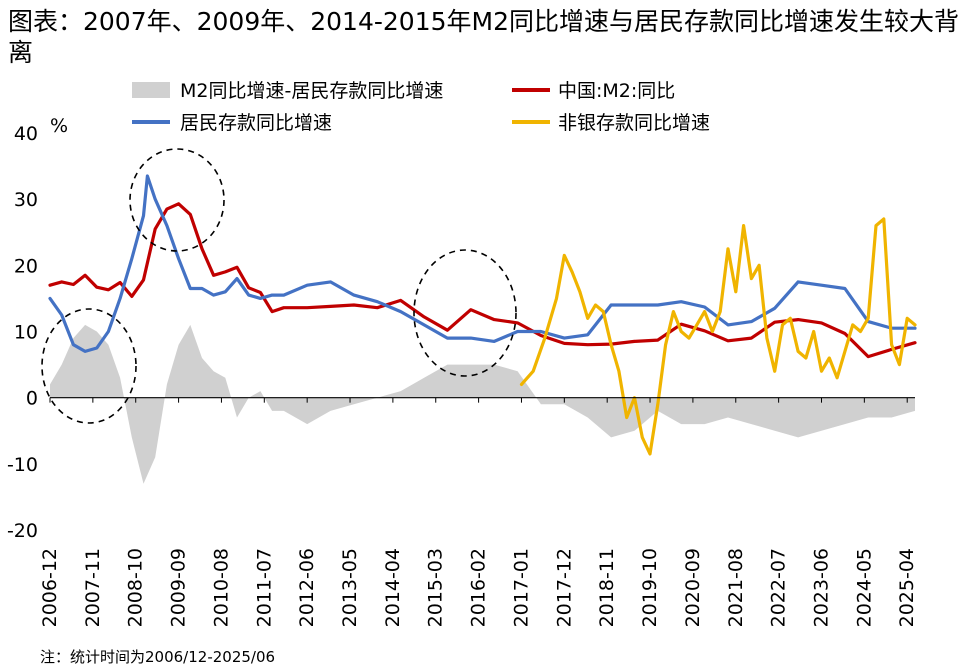  I want to click on y-tick-label: 40, so click(26, 134).